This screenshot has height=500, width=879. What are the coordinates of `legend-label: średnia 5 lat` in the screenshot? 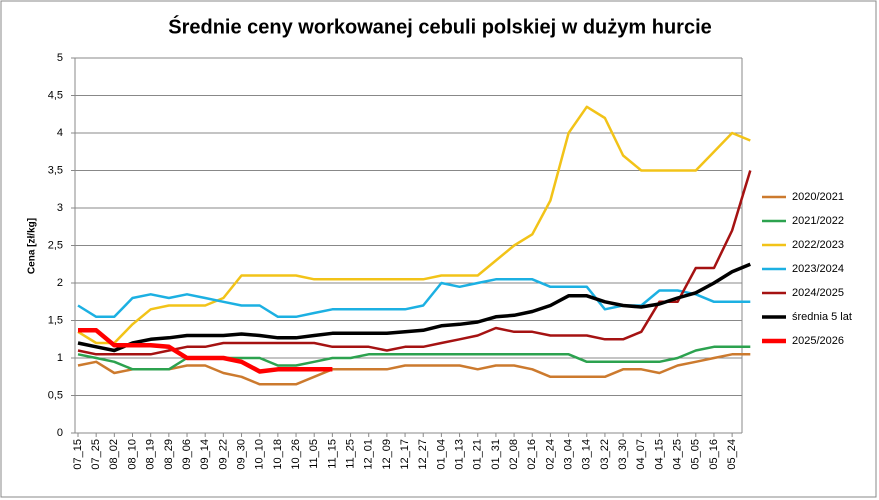 It's located at (822, 317).